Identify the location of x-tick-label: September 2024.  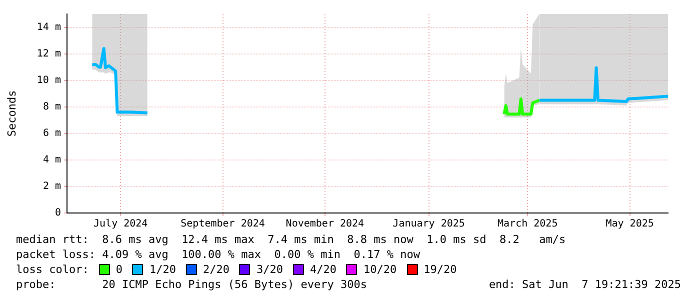
(222, 224).